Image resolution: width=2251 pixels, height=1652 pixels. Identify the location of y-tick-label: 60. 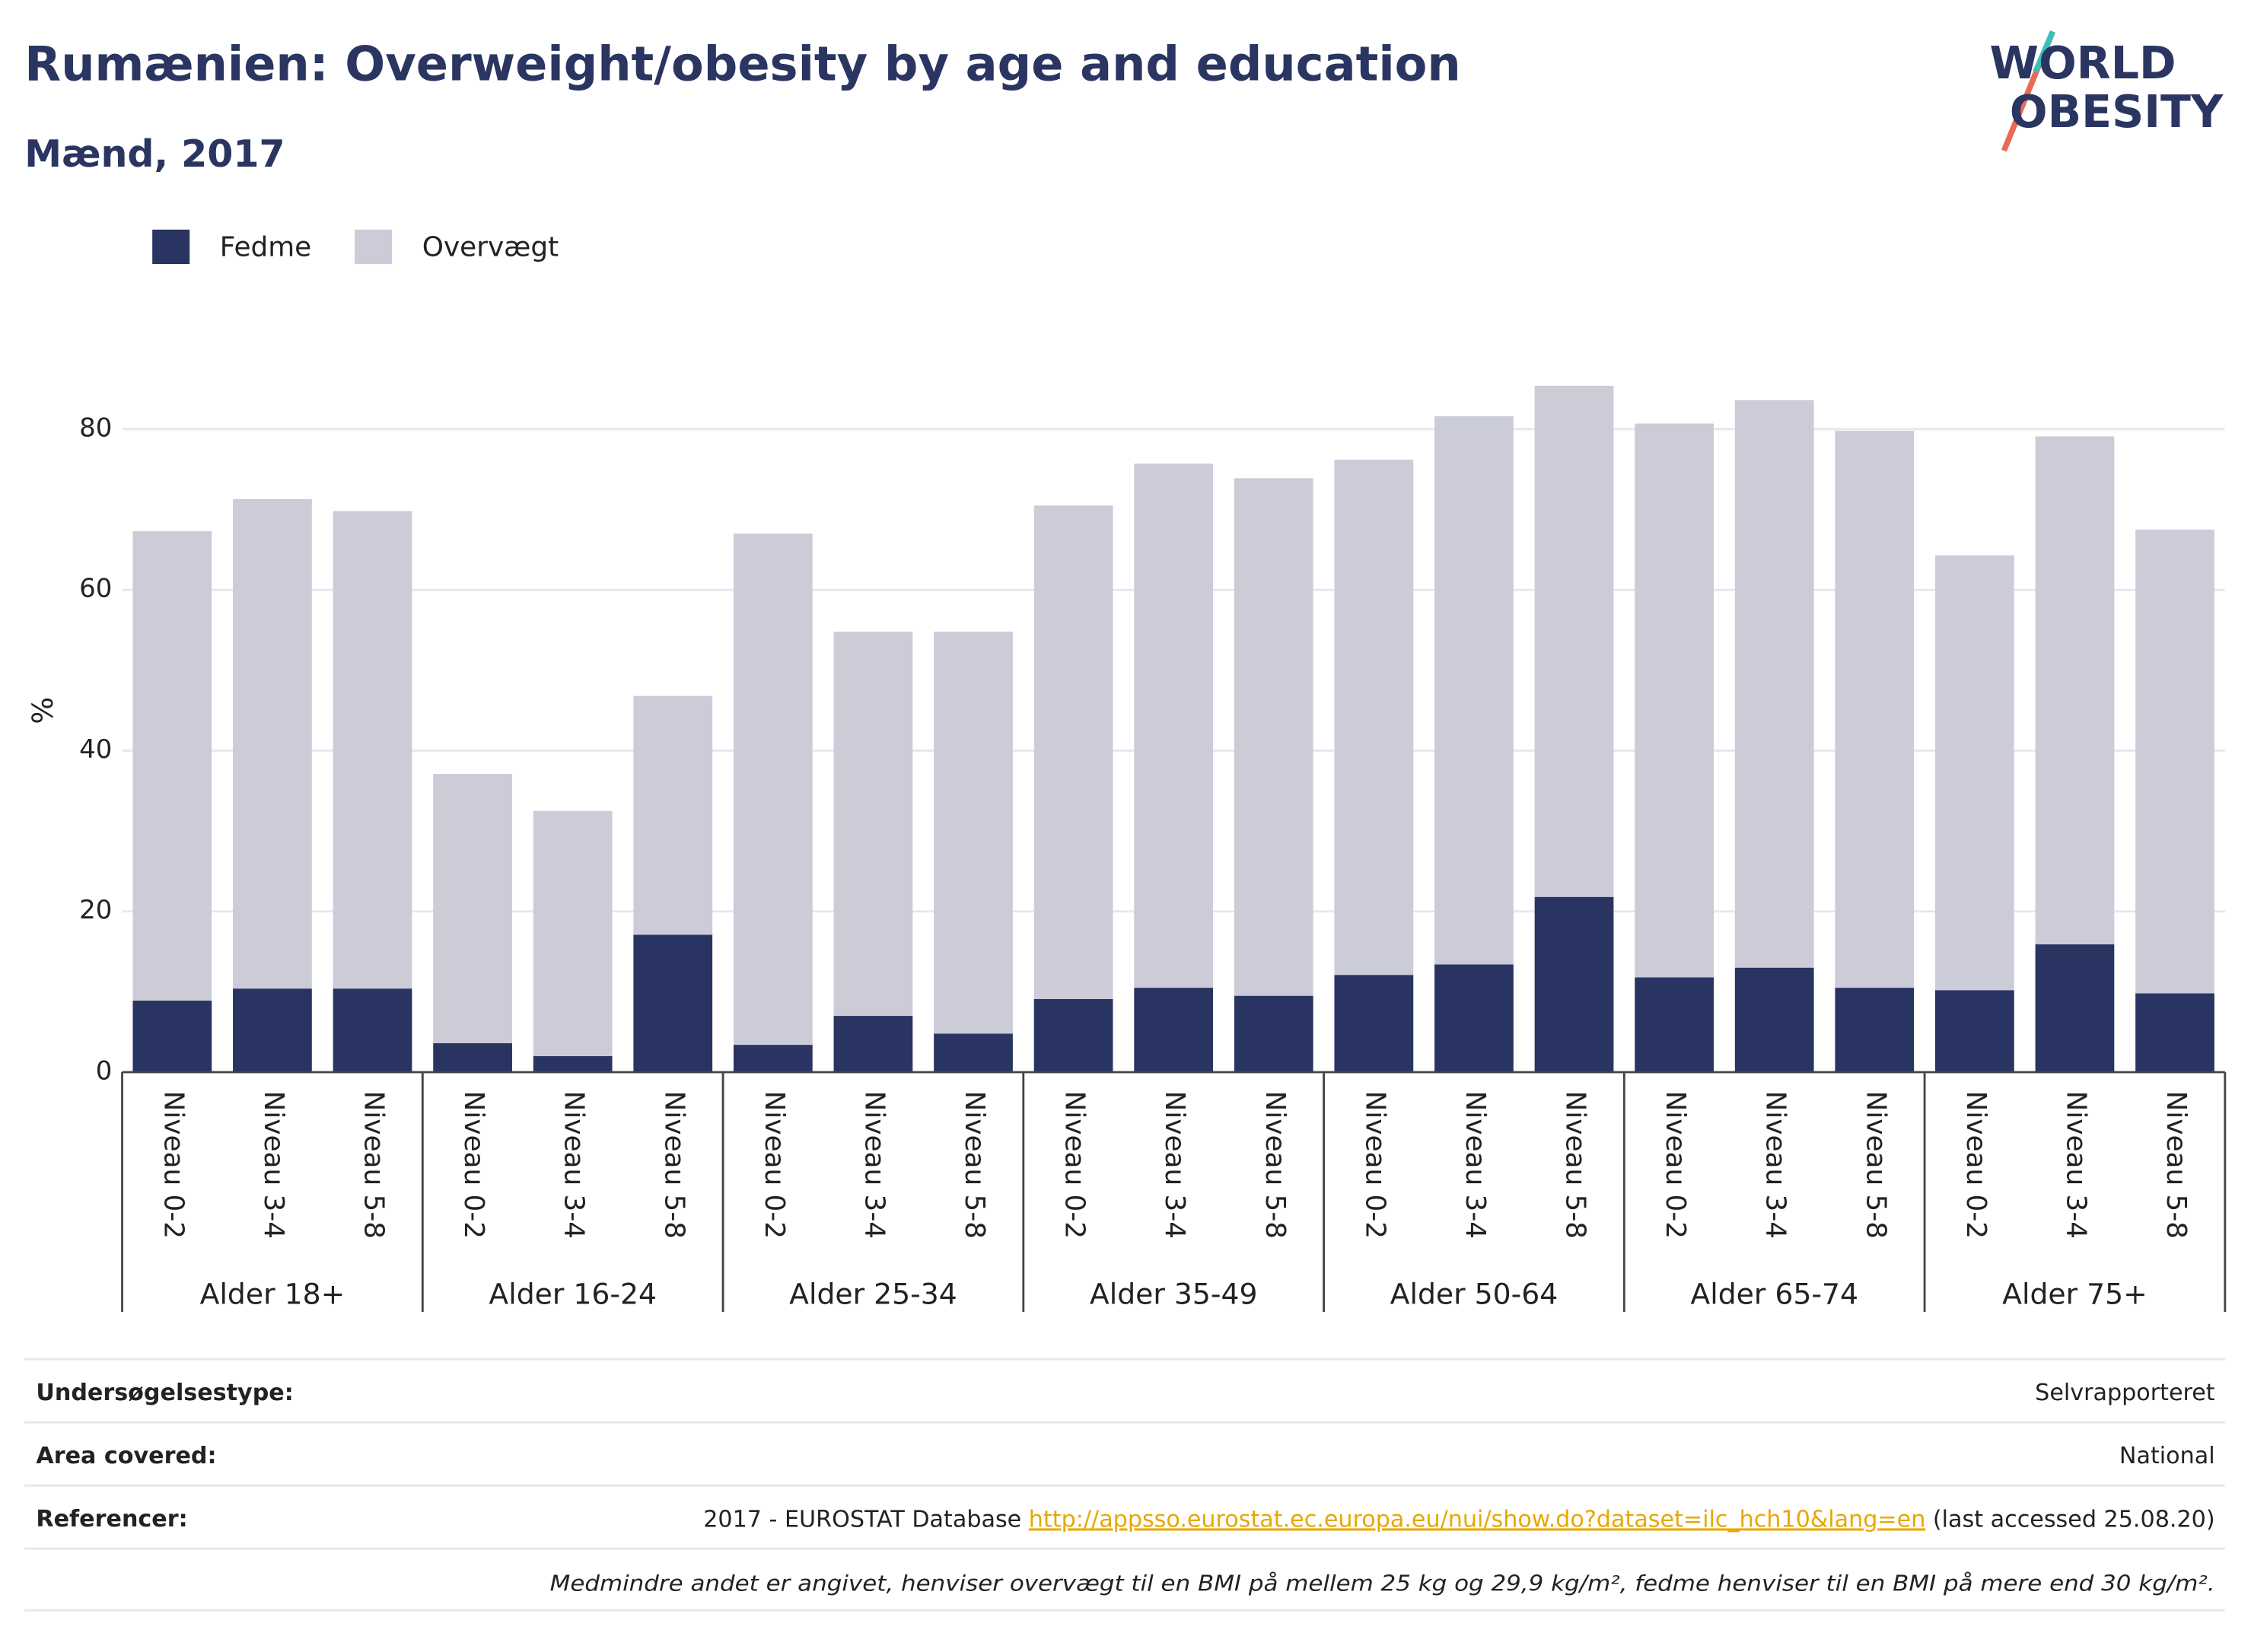
(95, 589).